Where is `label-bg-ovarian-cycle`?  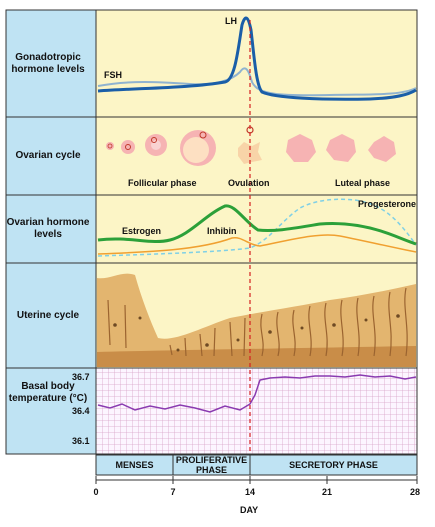
label-bg-ovarian-cycle is located at coordinates (51, 156).